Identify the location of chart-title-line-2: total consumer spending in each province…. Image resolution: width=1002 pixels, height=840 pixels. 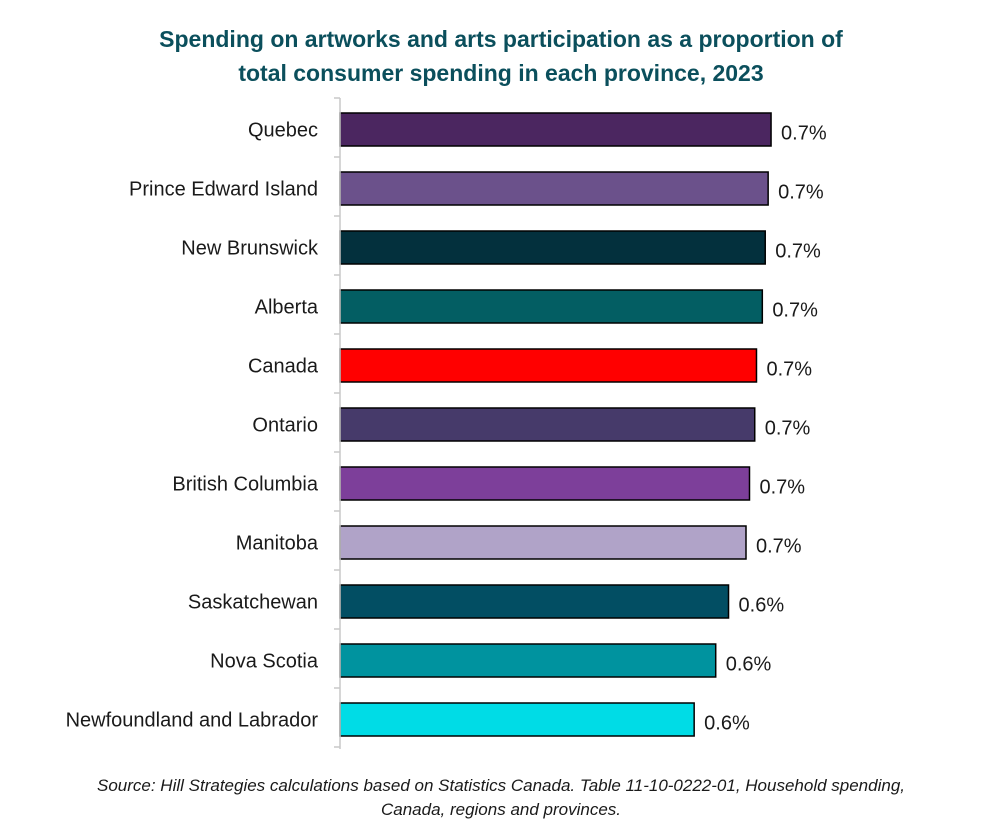
(501, 73).